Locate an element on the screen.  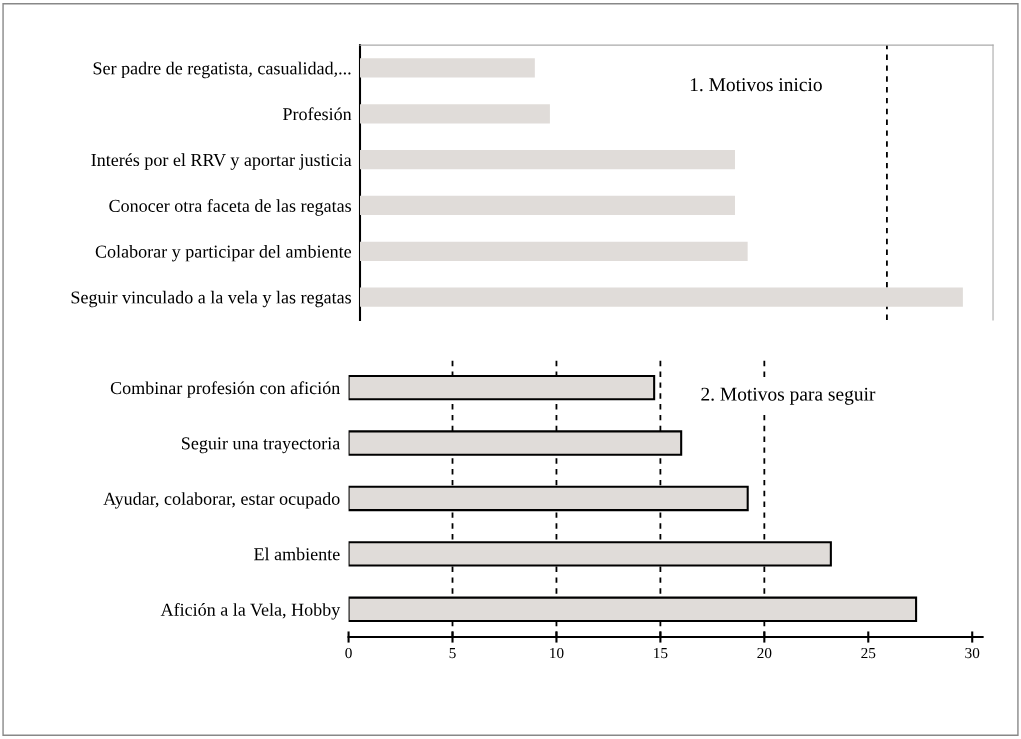
text: 1. Motivos inicio is located at coordinates (756, 85).